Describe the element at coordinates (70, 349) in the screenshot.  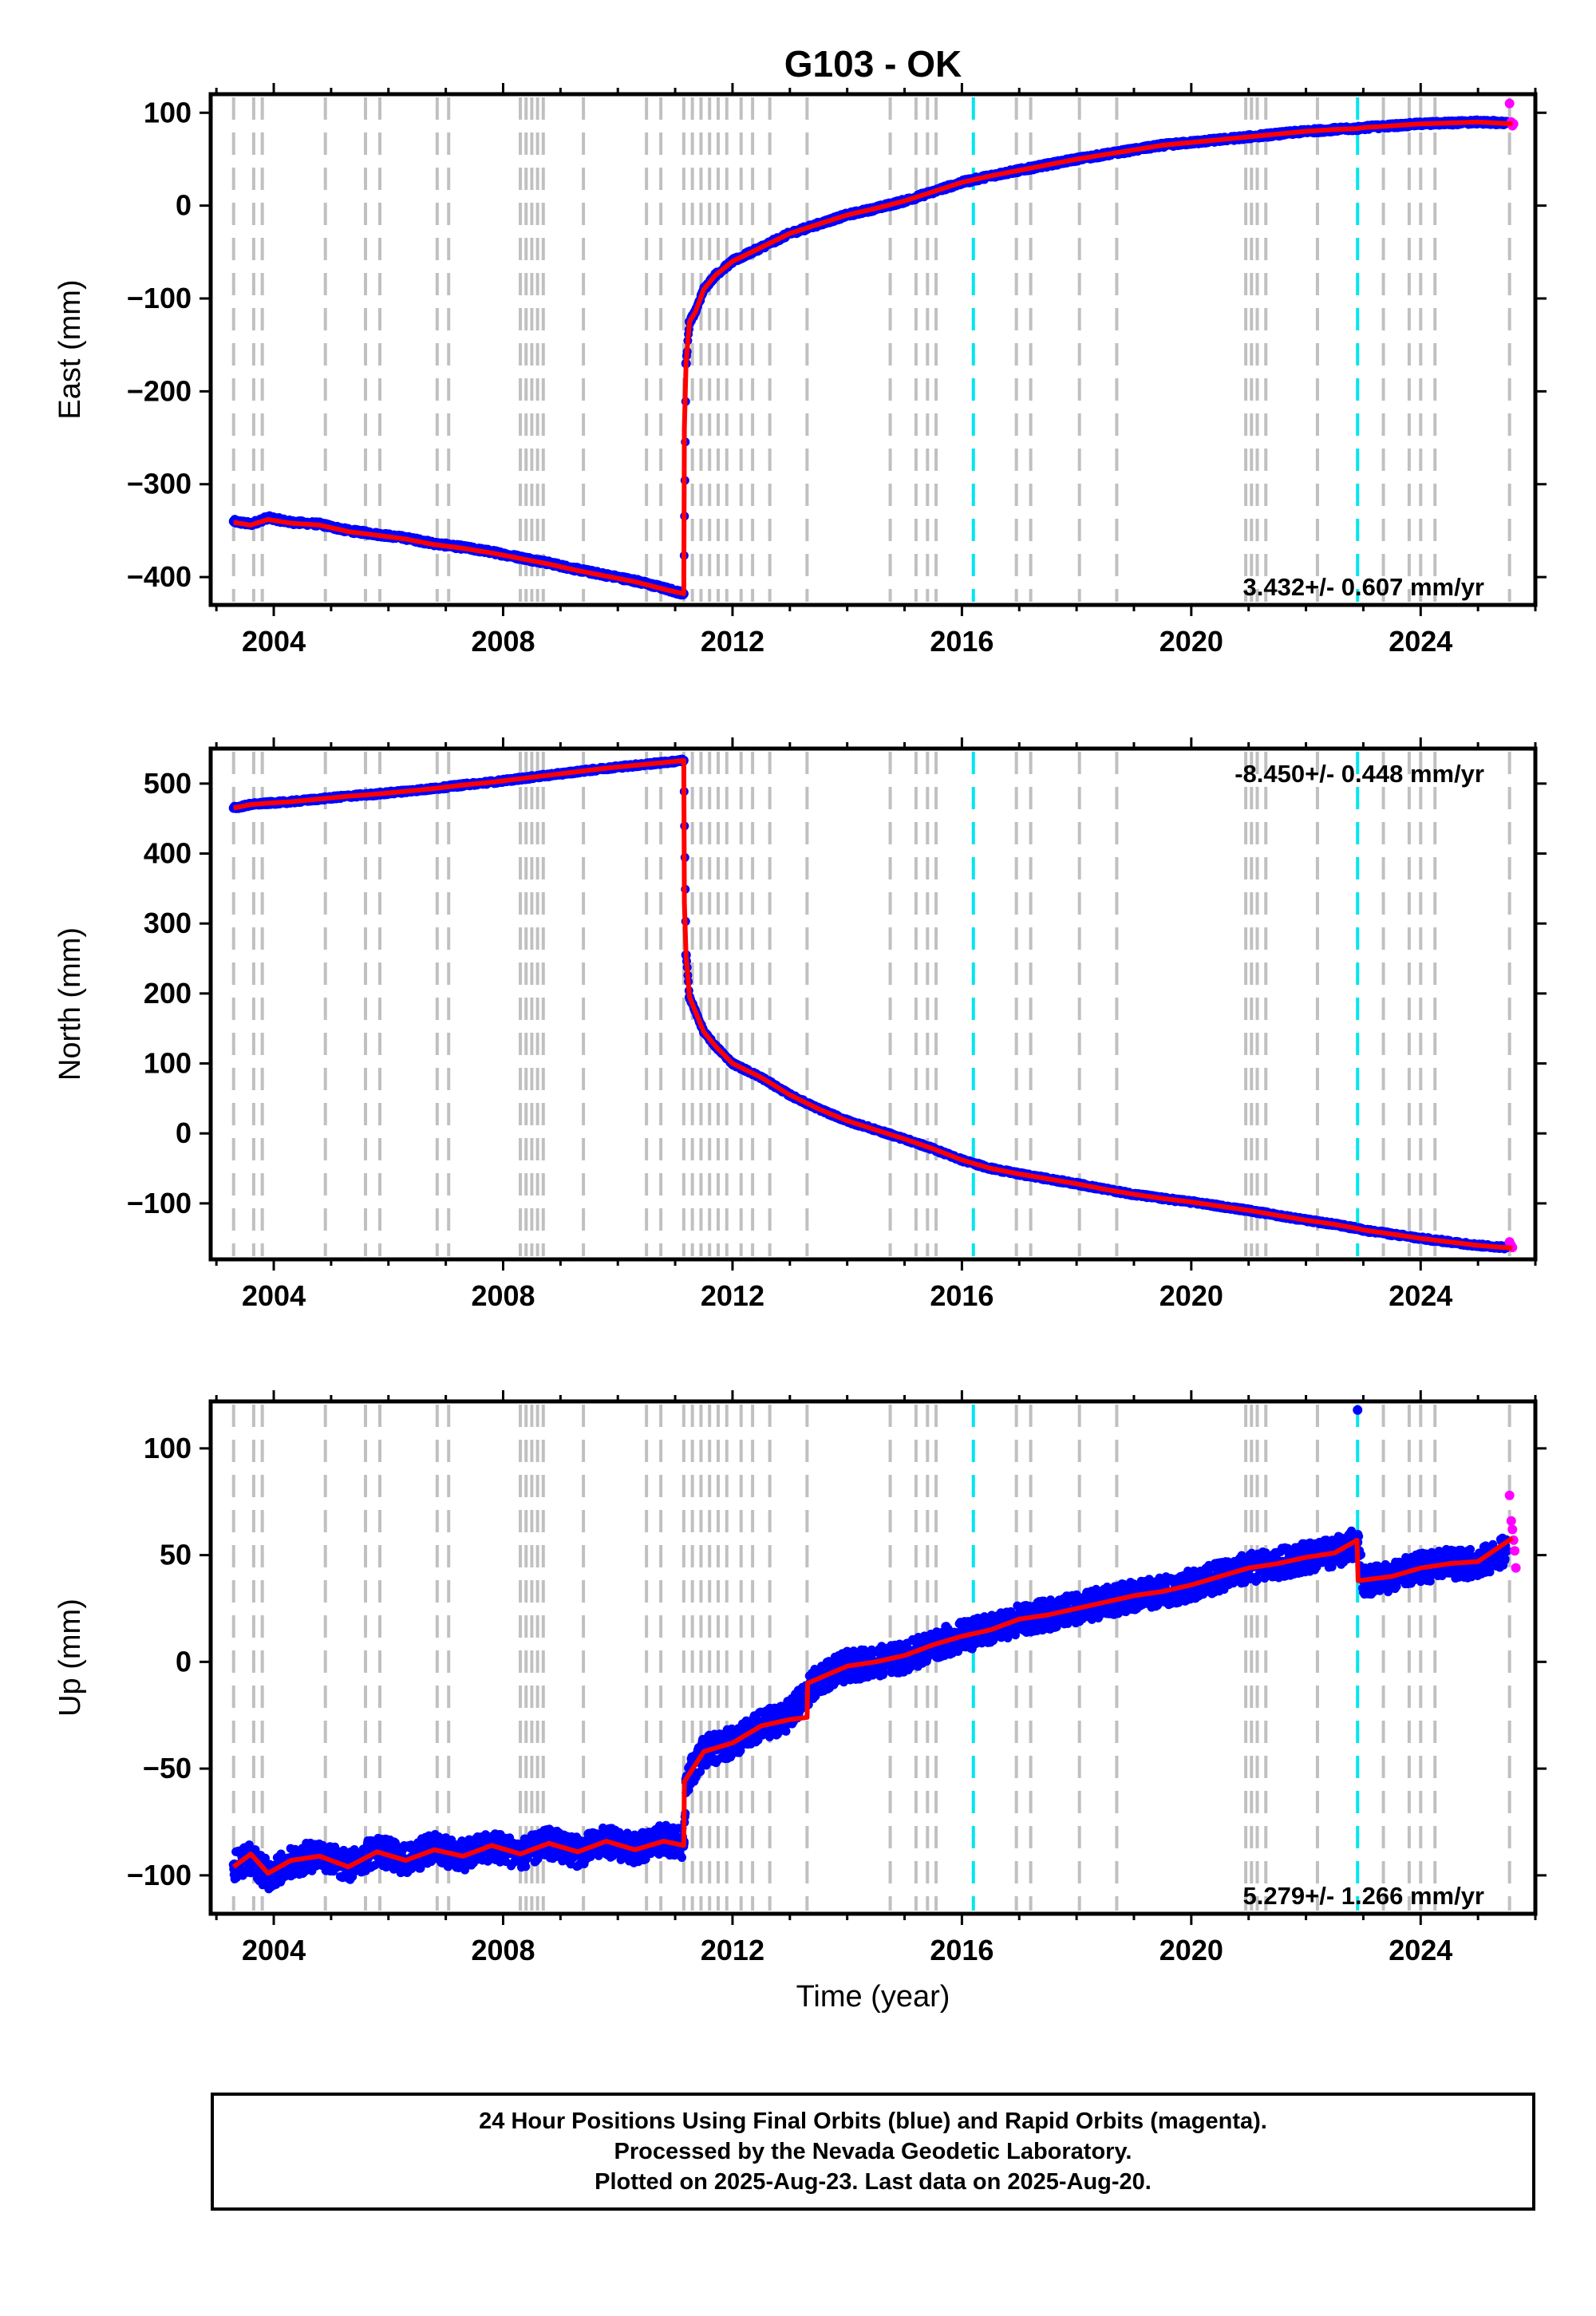
I see `y-axis-label: East (mm)` at that location.